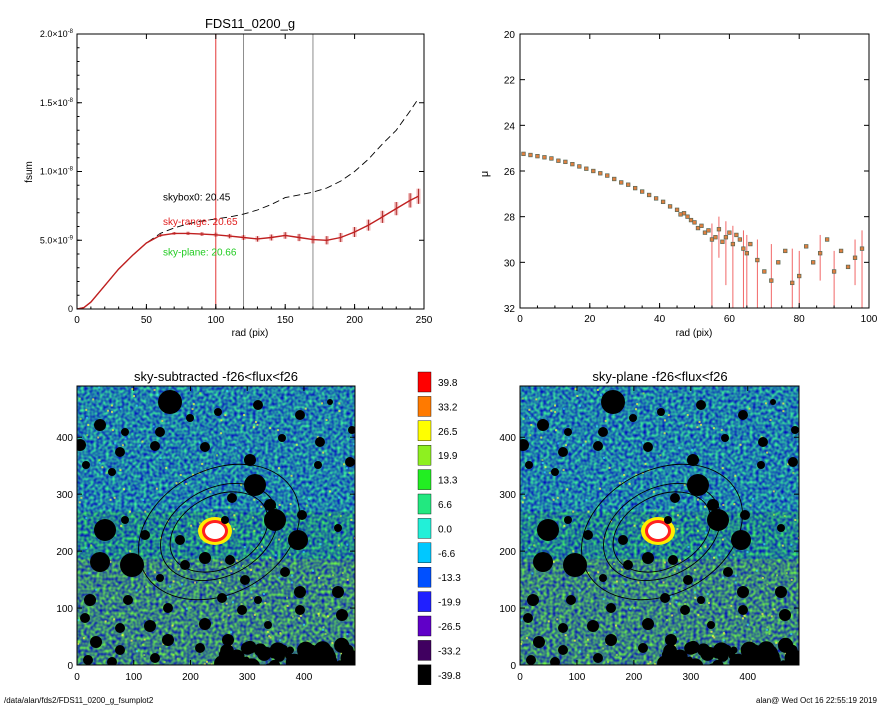  What do you see at coordinates (507, 438) in the screenshot?
I see `img2-ytick-label: 400` at bounding box center [507, 438].